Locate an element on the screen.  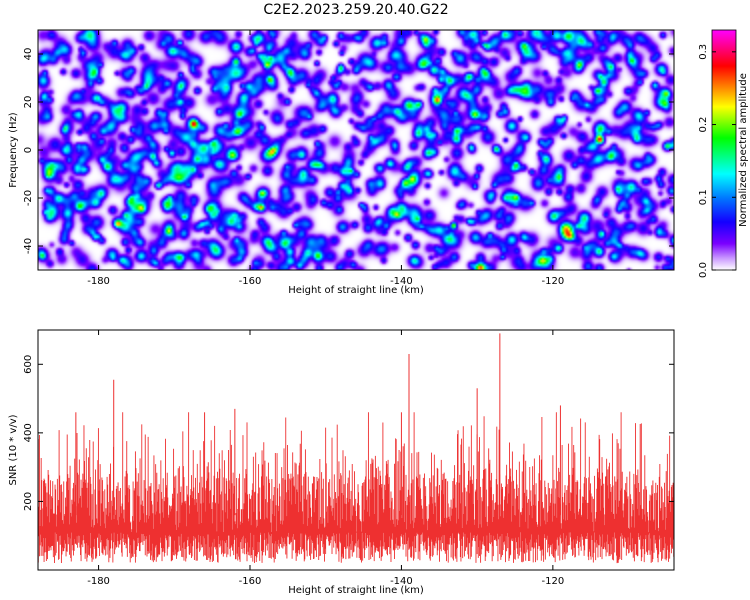
snr-ylabel: SNR (10 * v/v) is located at coordinates (13, 449).